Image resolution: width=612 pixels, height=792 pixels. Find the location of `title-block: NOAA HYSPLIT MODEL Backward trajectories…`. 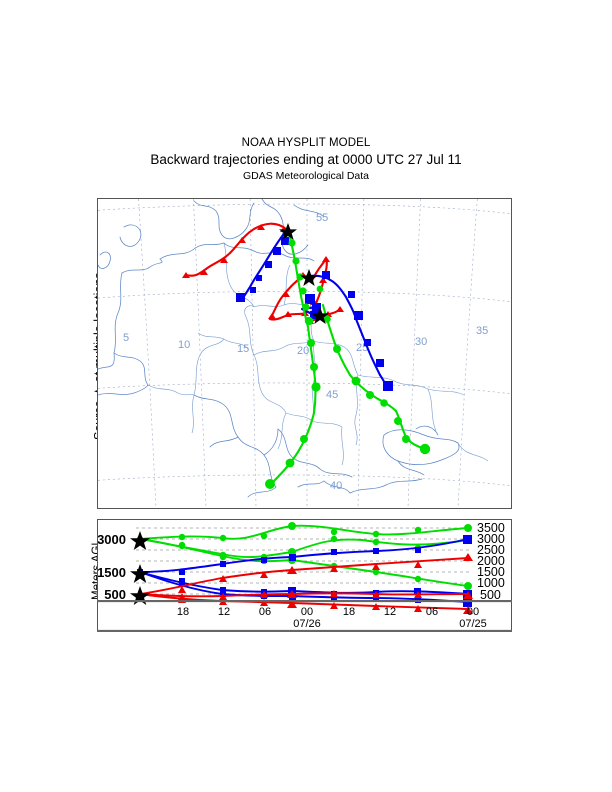

title-block: NOAA HYSPLIT MODEL Backward trajectories… is located at coordinates (306, 160).